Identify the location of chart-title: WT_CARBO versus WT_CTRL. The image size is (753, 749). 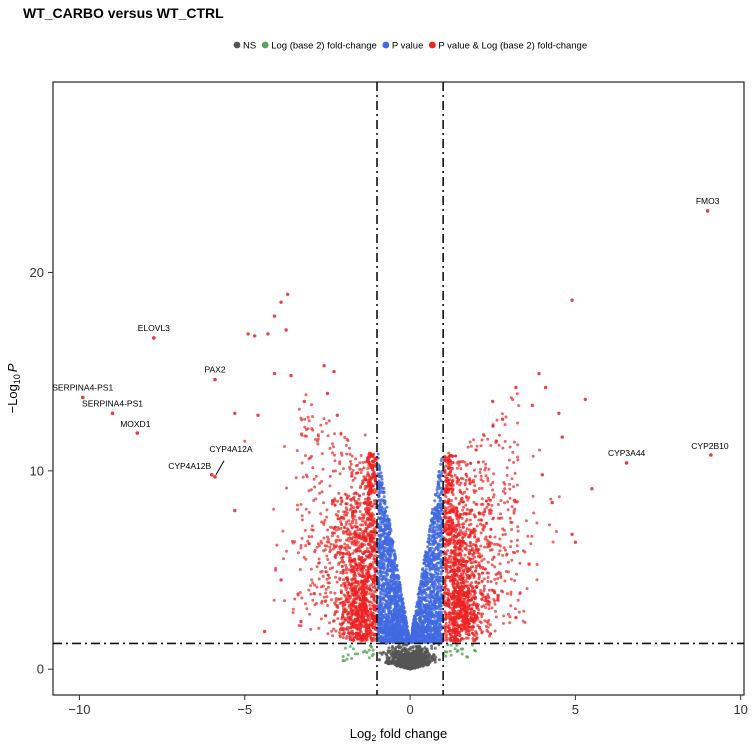
(123, 13).